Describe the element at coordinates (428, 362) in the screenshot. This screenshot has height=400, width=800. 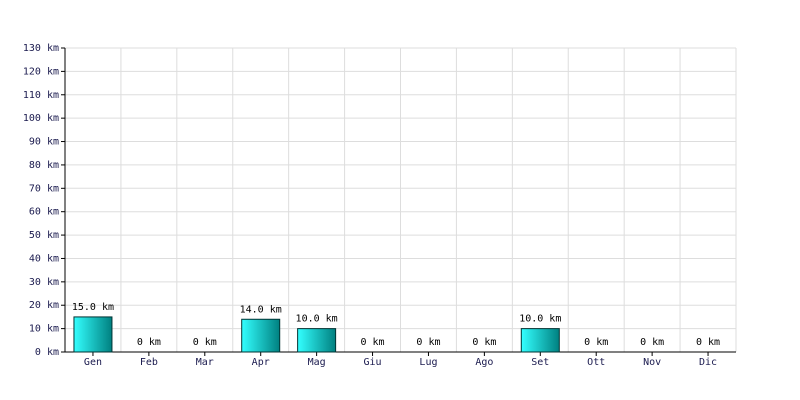
I see `x-tick-label: Lug` at that location.